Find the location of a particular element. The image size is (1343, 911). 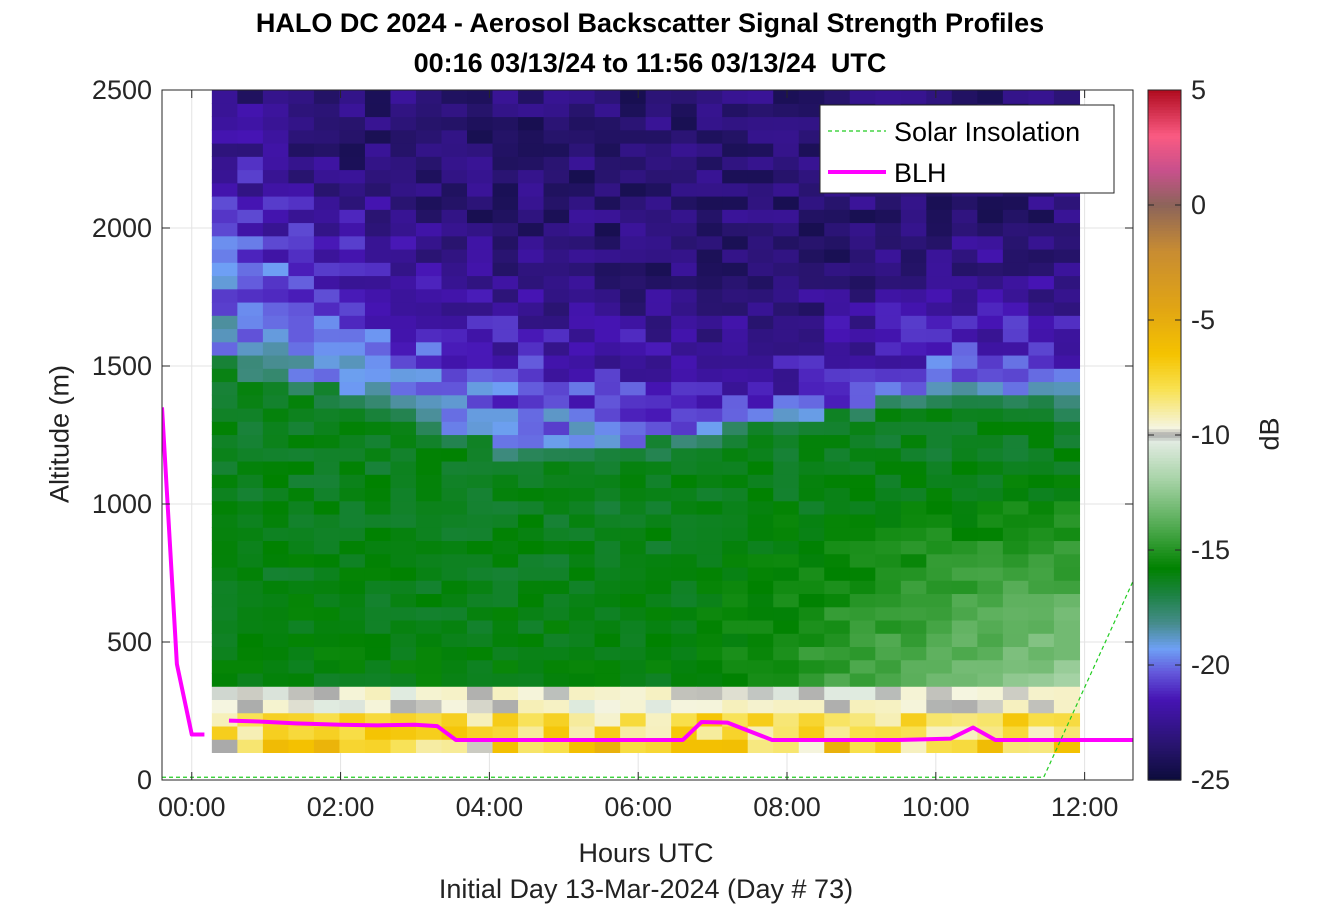

colorbar-tick-label: 0 is located at coordinates (1198, 205).